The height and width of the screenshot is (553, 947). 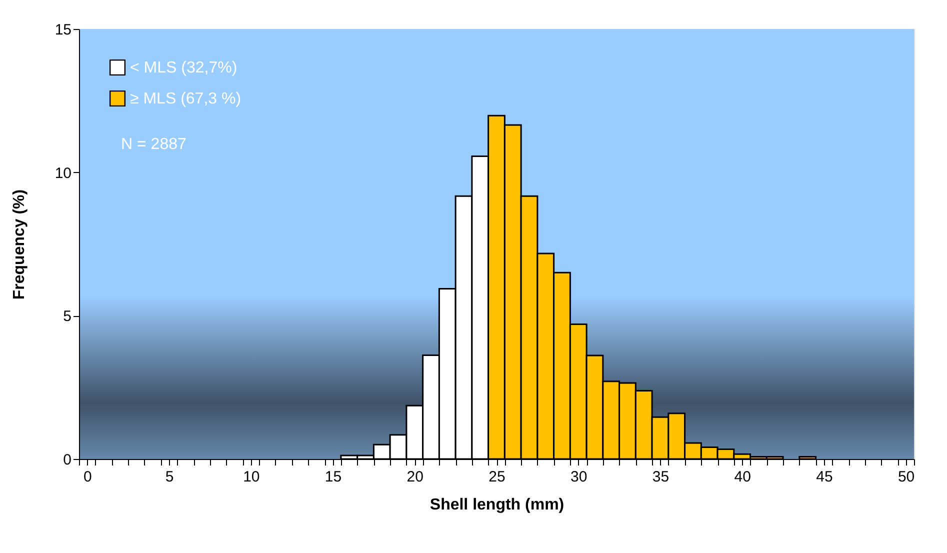 What do you see at coordinates (63, 173) in the screenshot?
I see `y-tick-label: 10` at bounding box center [63, 173].